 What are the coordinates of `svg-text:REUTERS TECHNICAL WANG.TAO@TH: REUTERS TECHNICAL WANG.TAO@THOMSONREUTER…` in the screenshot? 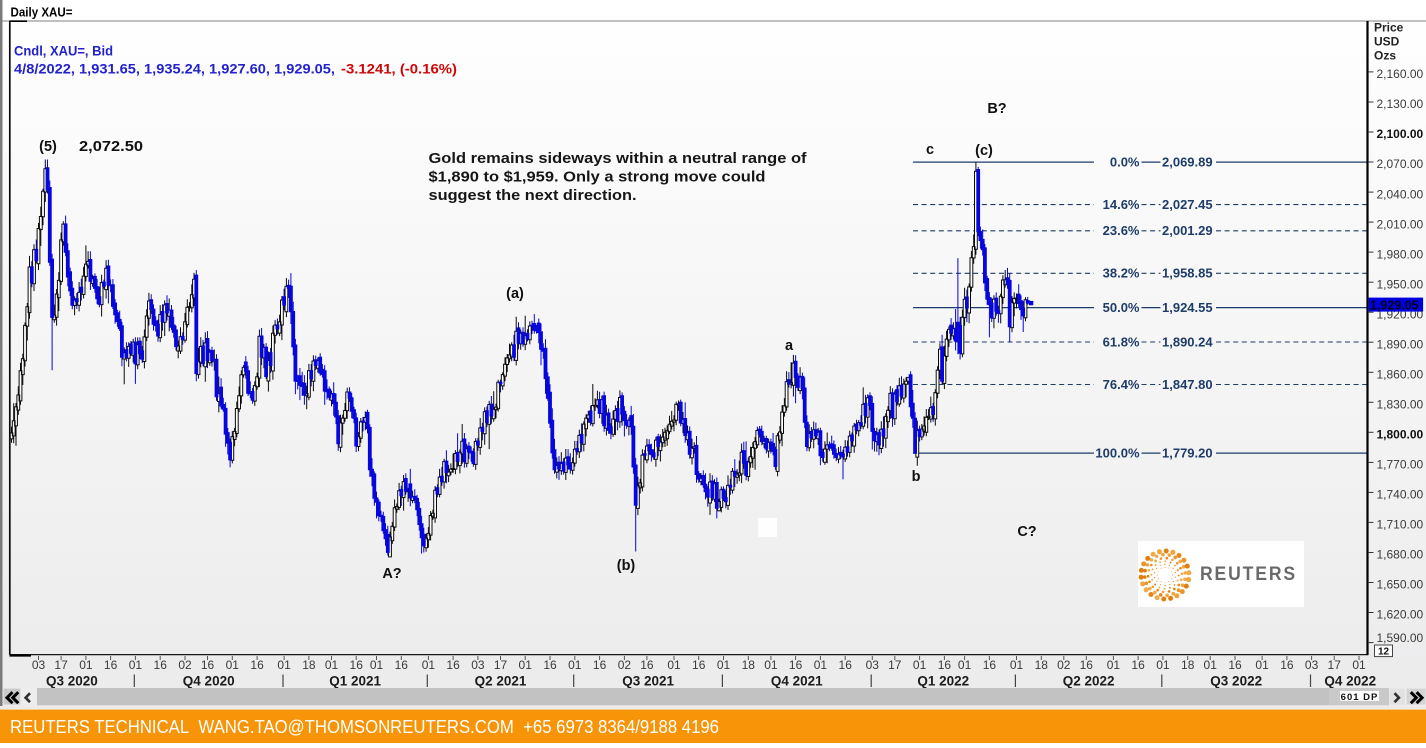 It's located at (364, 727).